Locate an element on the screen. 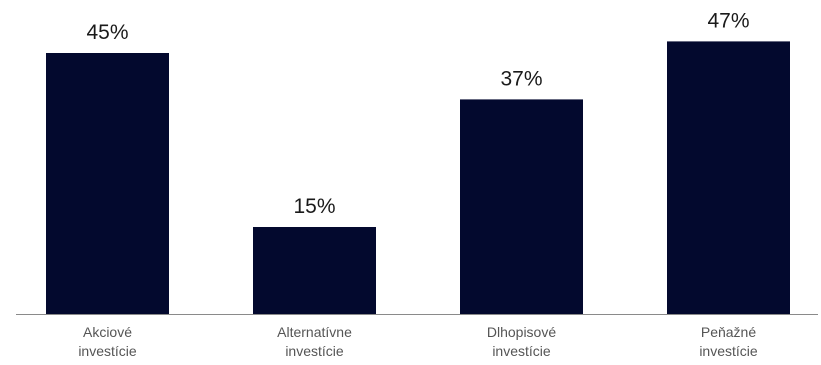 This screenshot has height=365, width=821. category-label-1: Akciové investície is located at coordinates (107, 341).